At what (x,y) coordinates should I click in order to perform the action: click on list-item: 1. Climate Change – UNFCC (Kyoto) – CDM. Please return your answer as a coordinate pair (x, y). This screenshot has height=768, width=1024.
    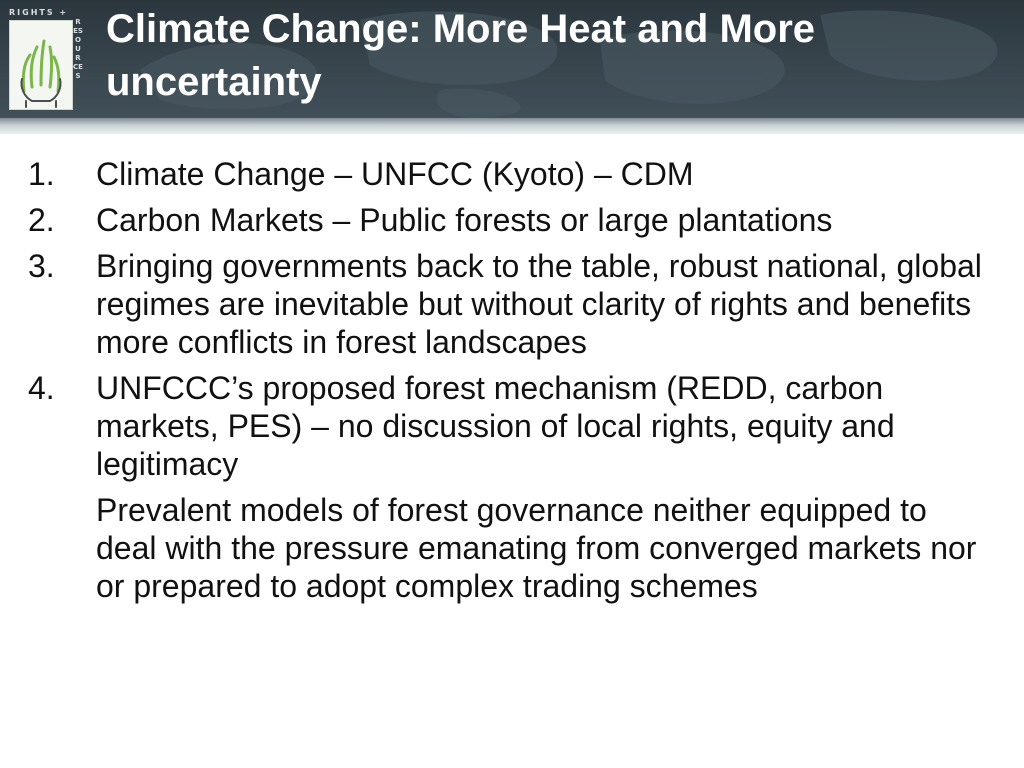
    Looking at the image, I should click on (508, 174).